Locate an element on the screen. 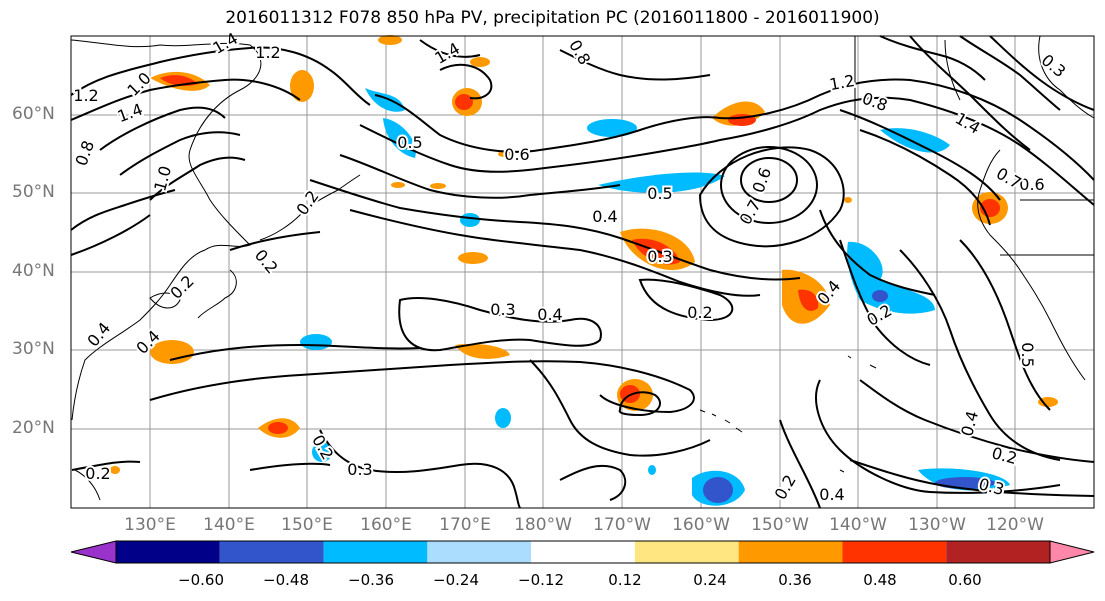 The width and height of the screenshot is (1105, 601). colorbar is located at coordinates (582, 552).